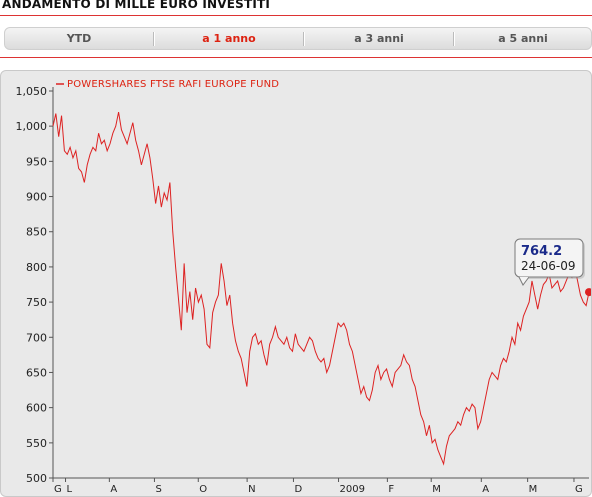 This screenshot has height=497, width=592. What do you see at coordinates (541, 251) in the screenshot?
I see `tooltip-value: 764.2` at bounding box center [541, 251].